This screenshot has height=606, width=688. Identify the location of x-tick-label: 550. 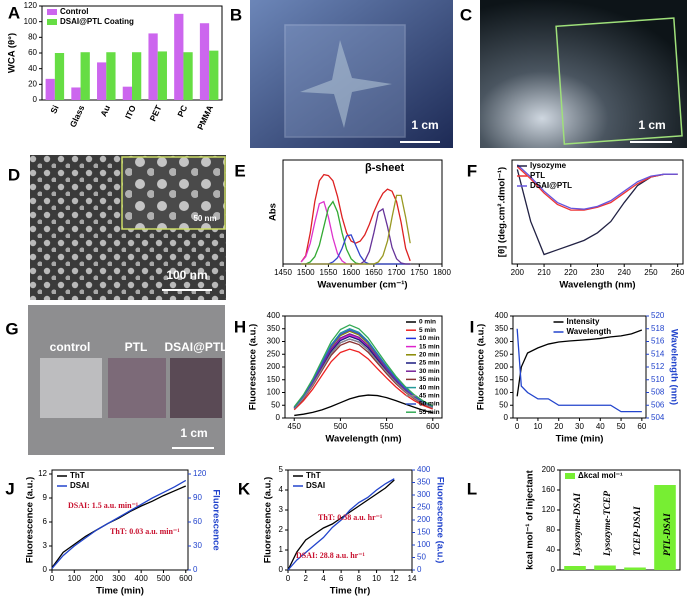
(387, 426).